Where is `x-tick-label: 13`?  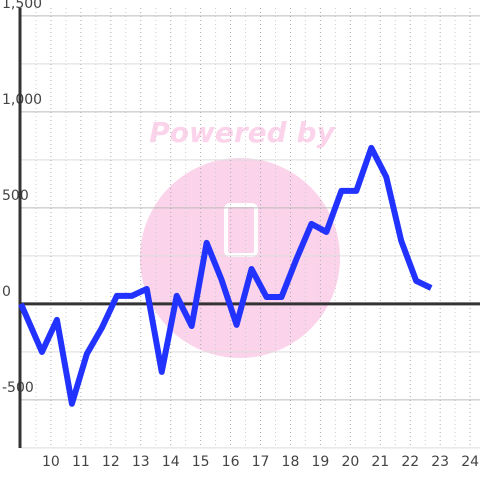
x-tick-label: 13 is located at coordinates (141, 462).